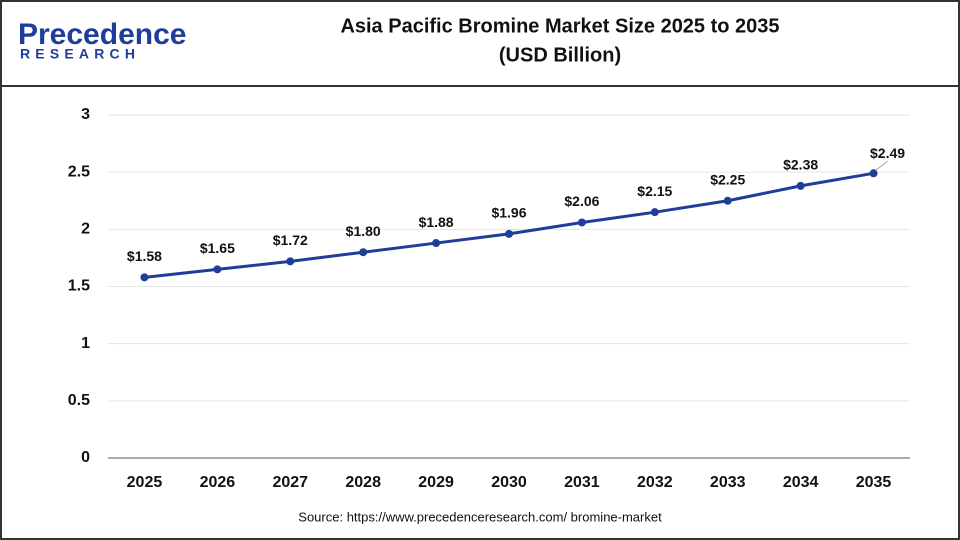 This screenshot has width=960, height=540. Describe the element at coordinates (655, 482) in the screenshot. I see `x-tick-label: 2032` at that location.